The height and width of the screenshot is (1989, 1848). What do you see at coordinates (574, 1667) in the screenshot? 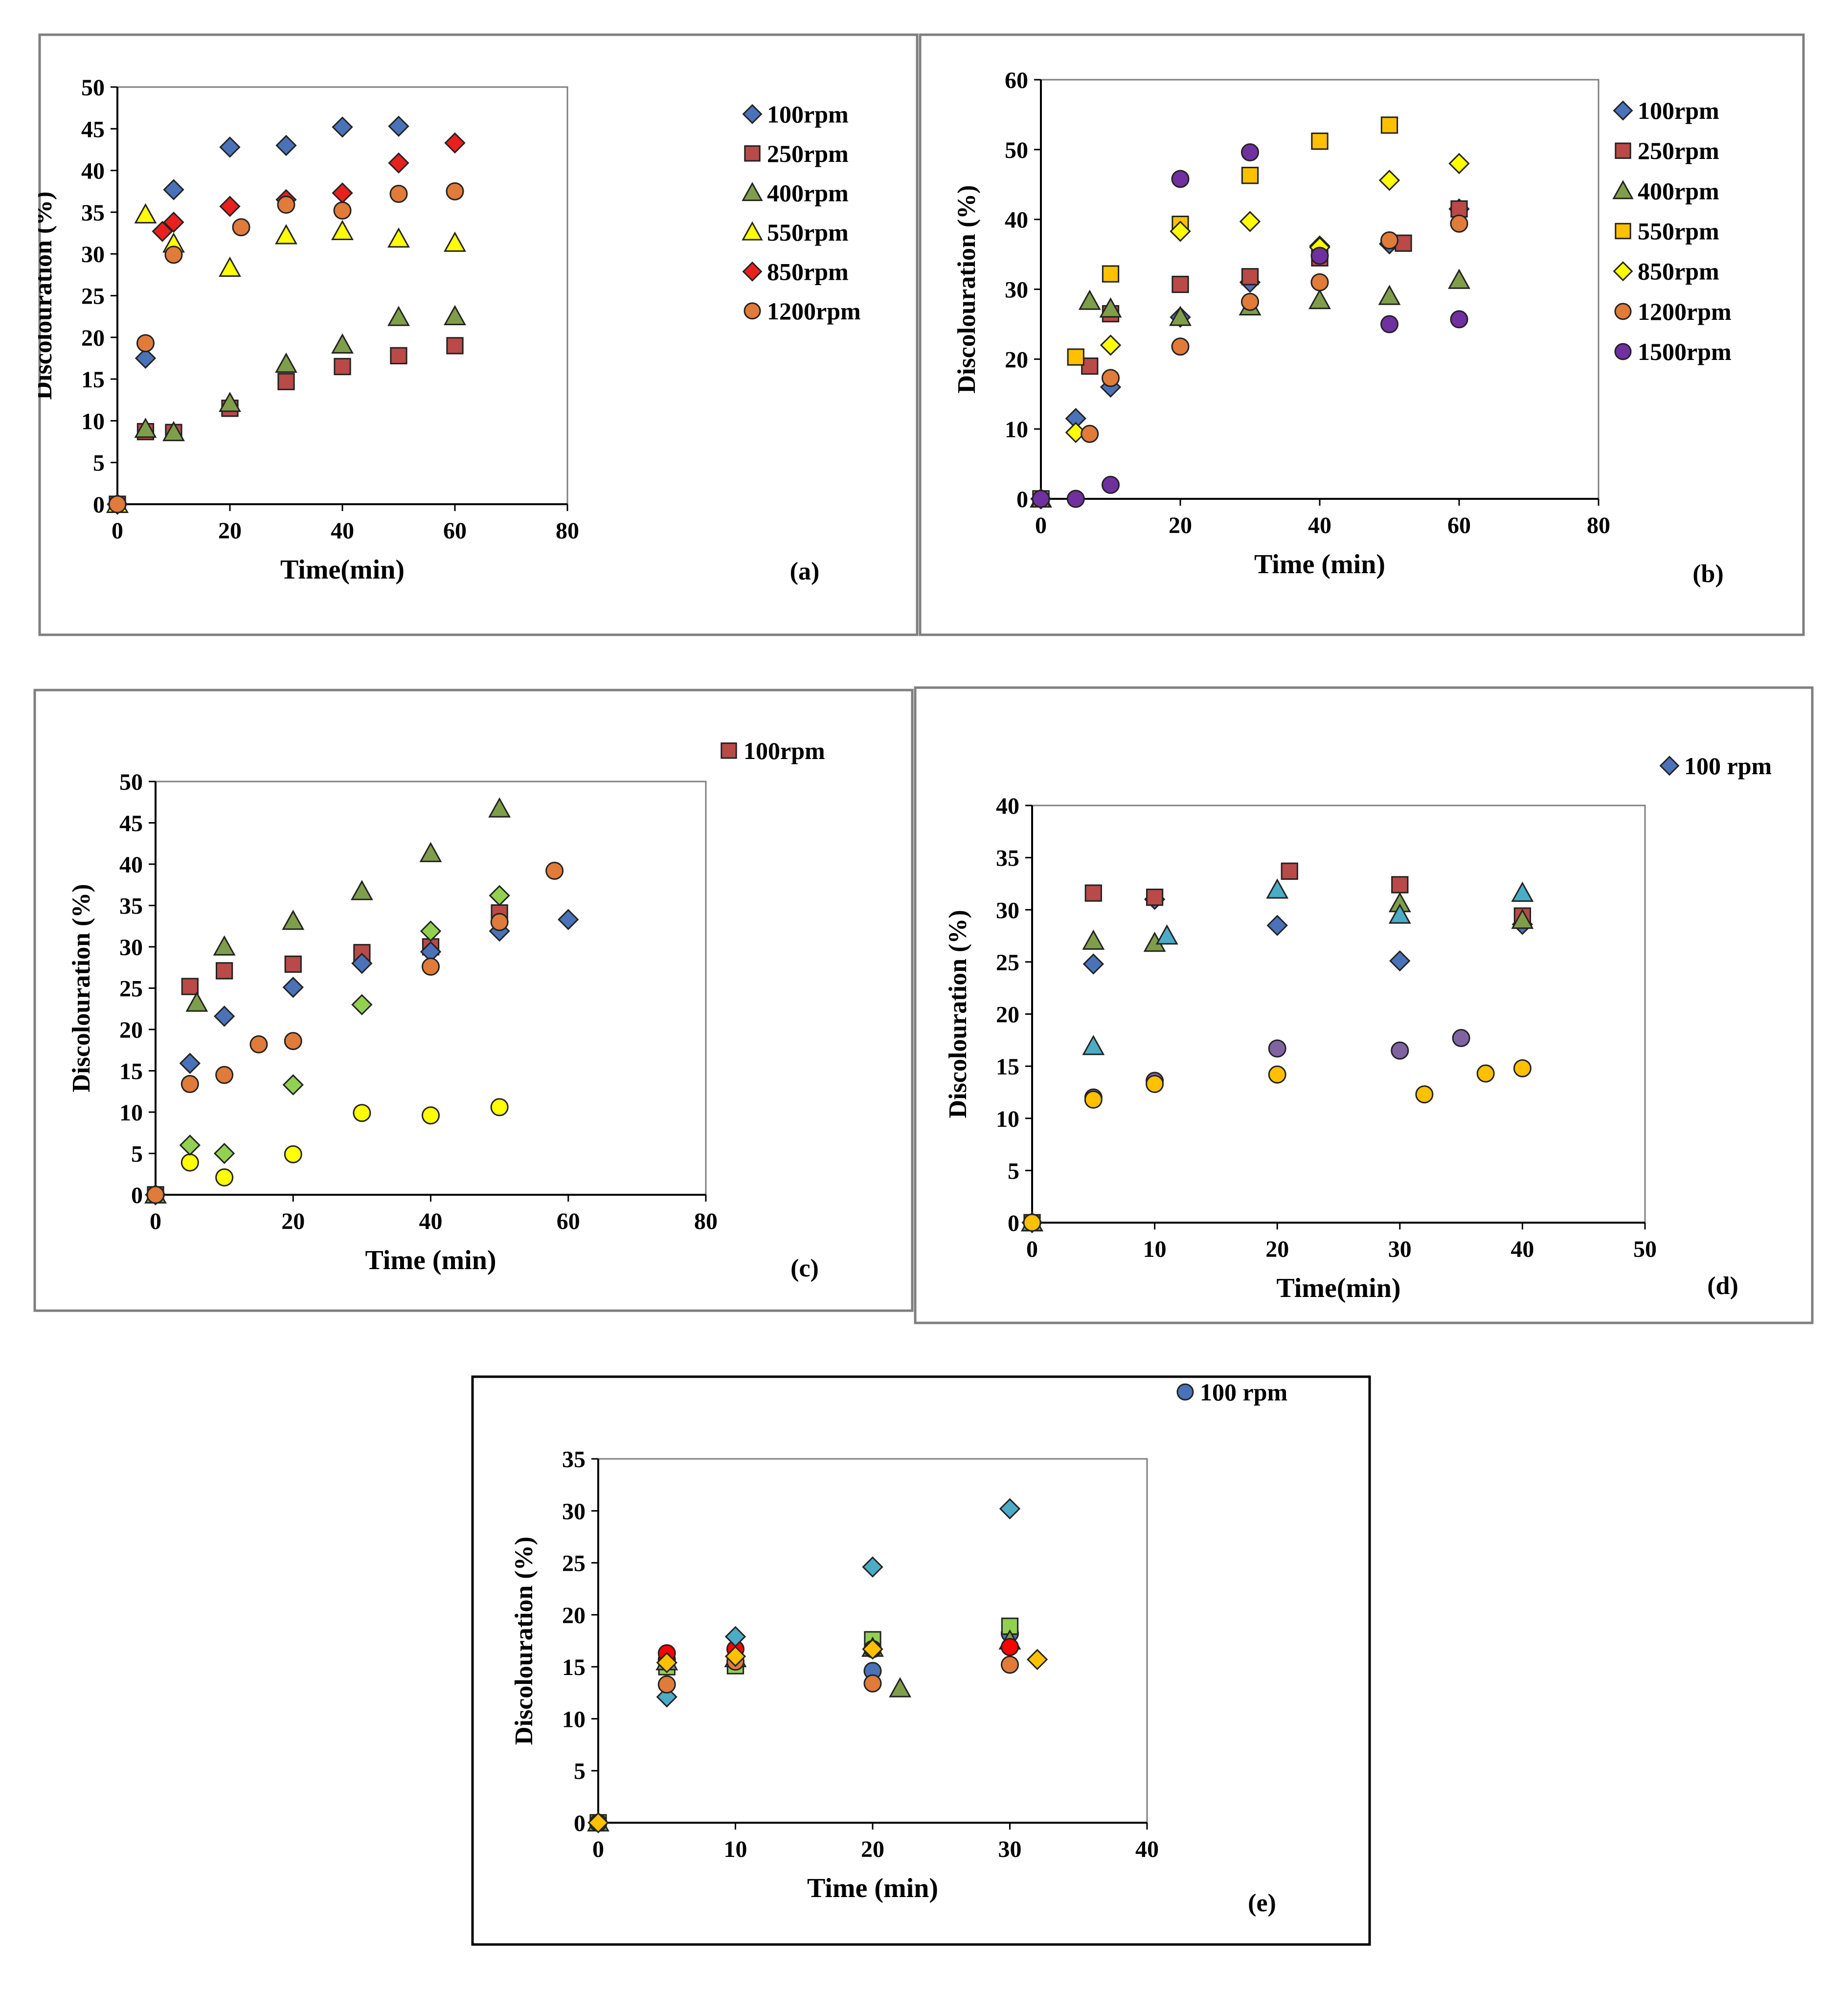
I see `y-tick-label: 15` at bounding box center [574, 1667].